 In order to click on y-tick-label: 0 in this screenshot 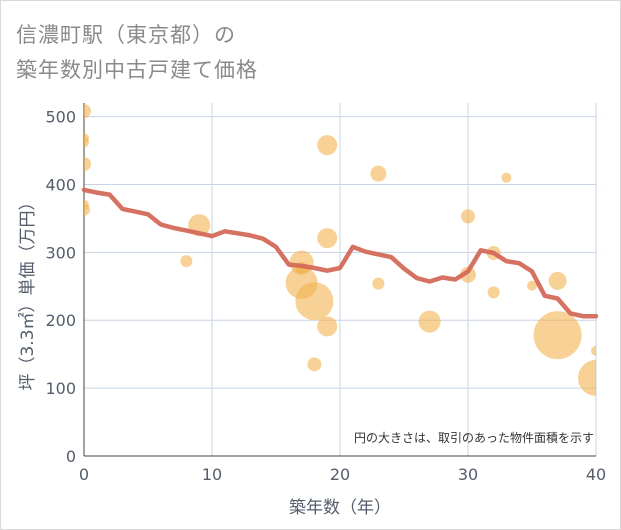, I will do `click(71, 456)`.